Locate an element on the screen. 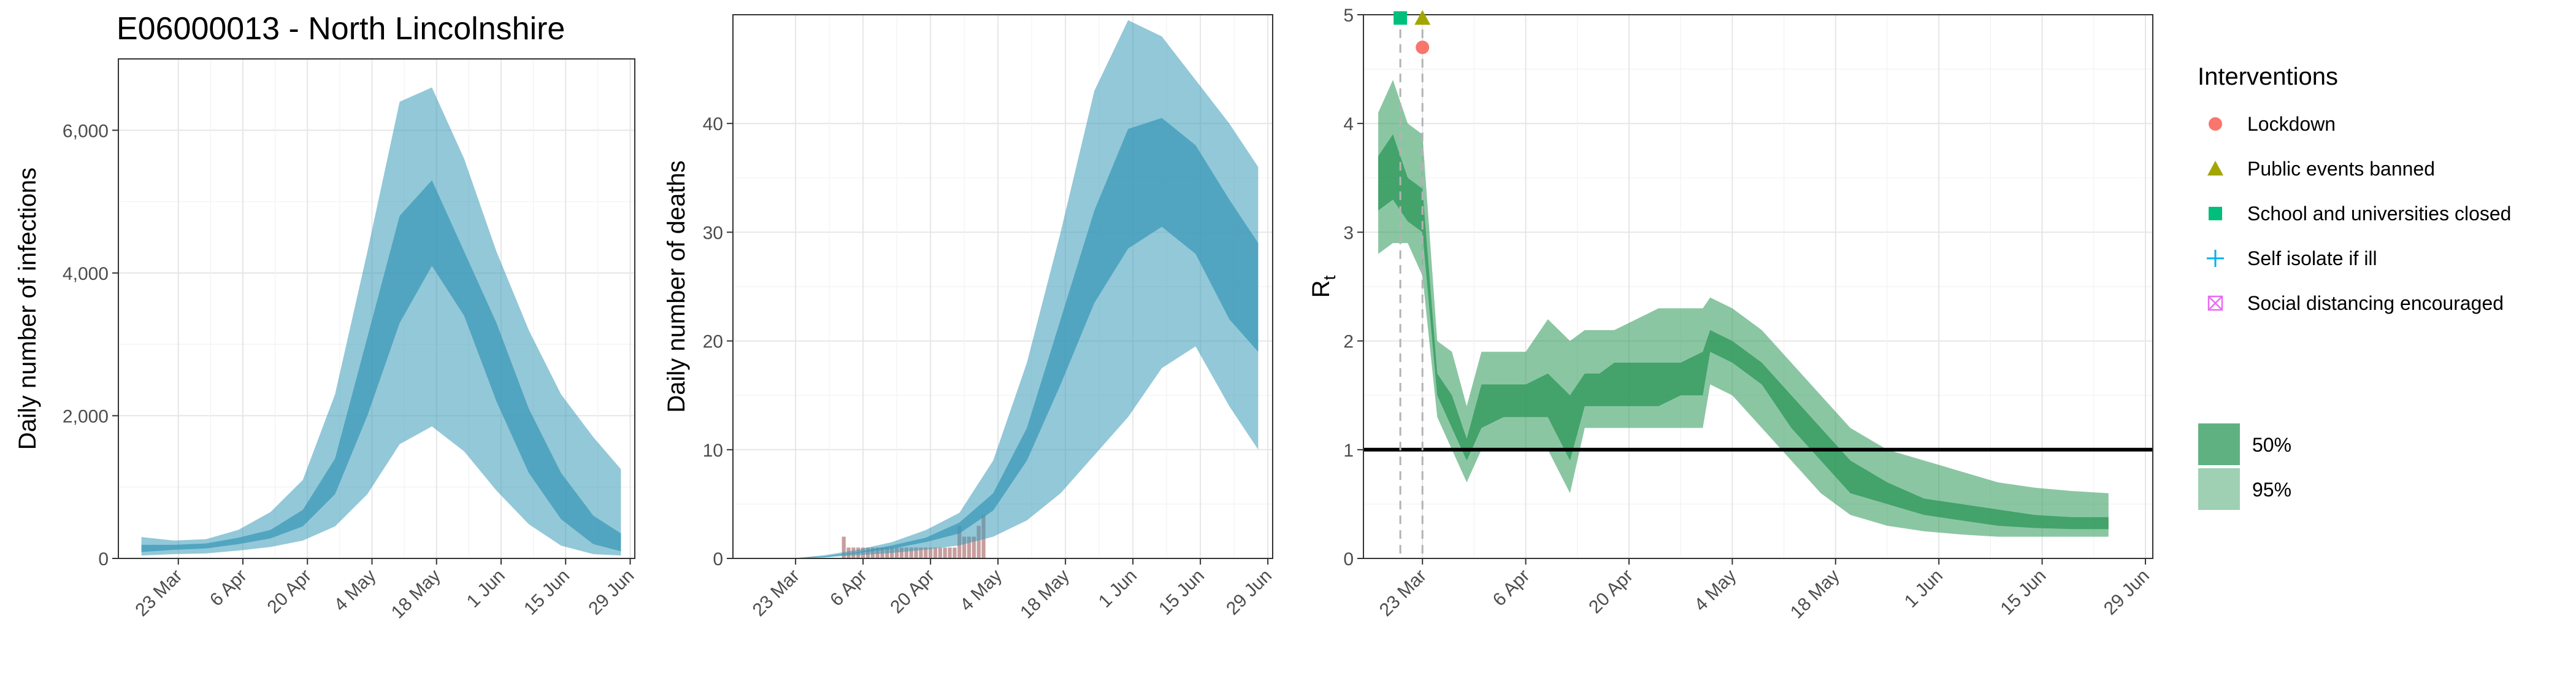 The height and width of the screenshot is (683, 2576). plot-area is located at coordinates (381, 322).